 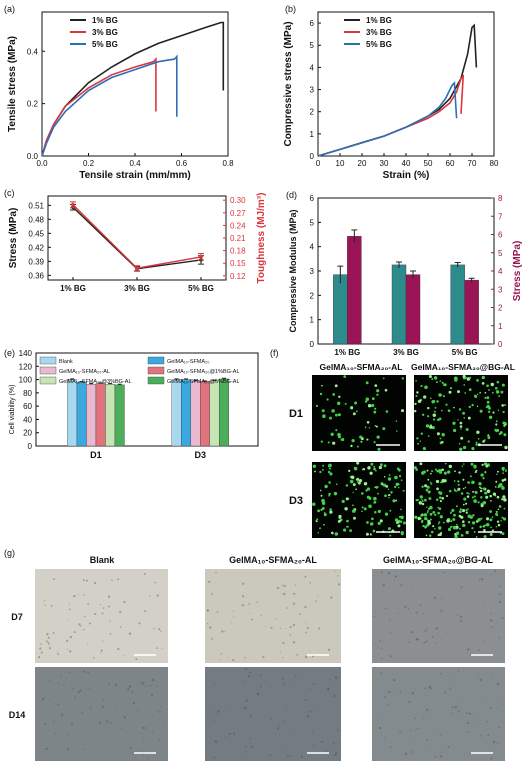 What do you see at coordinates (95, 382) in the screenshot?
I see `legend-label: GelMA₁₀-SFMA₂₀@3%BG-AL` at bounding box center [95, 382].